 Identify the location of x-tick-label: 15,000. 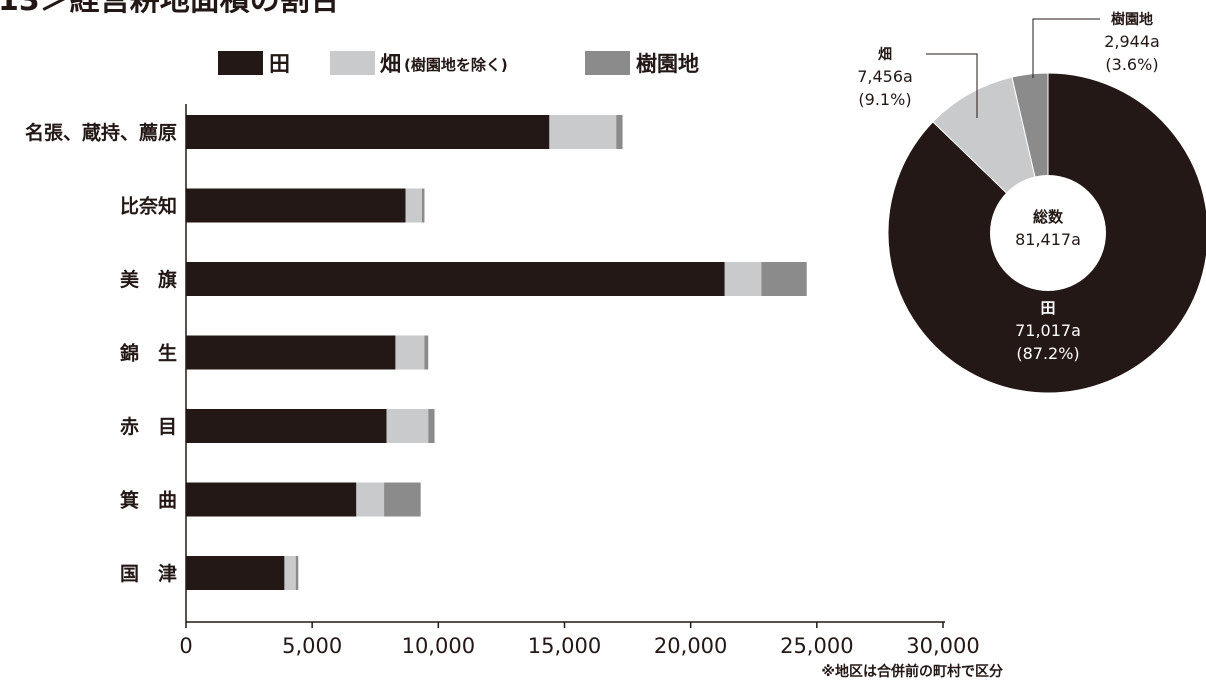
(564, 646).